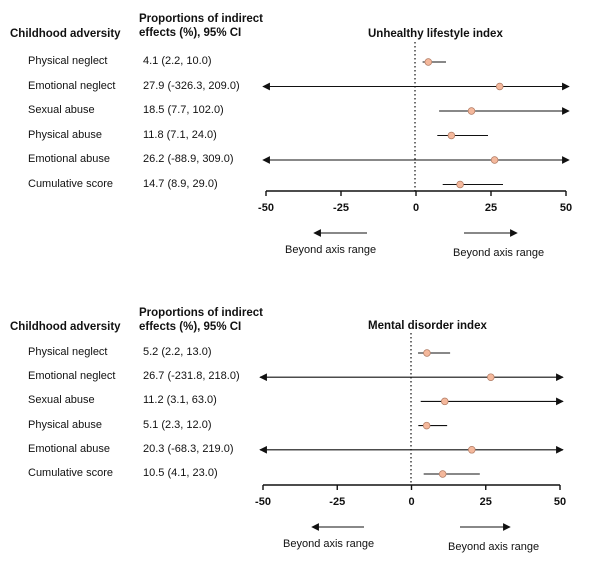 The height and width of the screenshot is (565, 600). I want to click on ci-text: 11.8 (7.1, 24.0), so click(180, 134).